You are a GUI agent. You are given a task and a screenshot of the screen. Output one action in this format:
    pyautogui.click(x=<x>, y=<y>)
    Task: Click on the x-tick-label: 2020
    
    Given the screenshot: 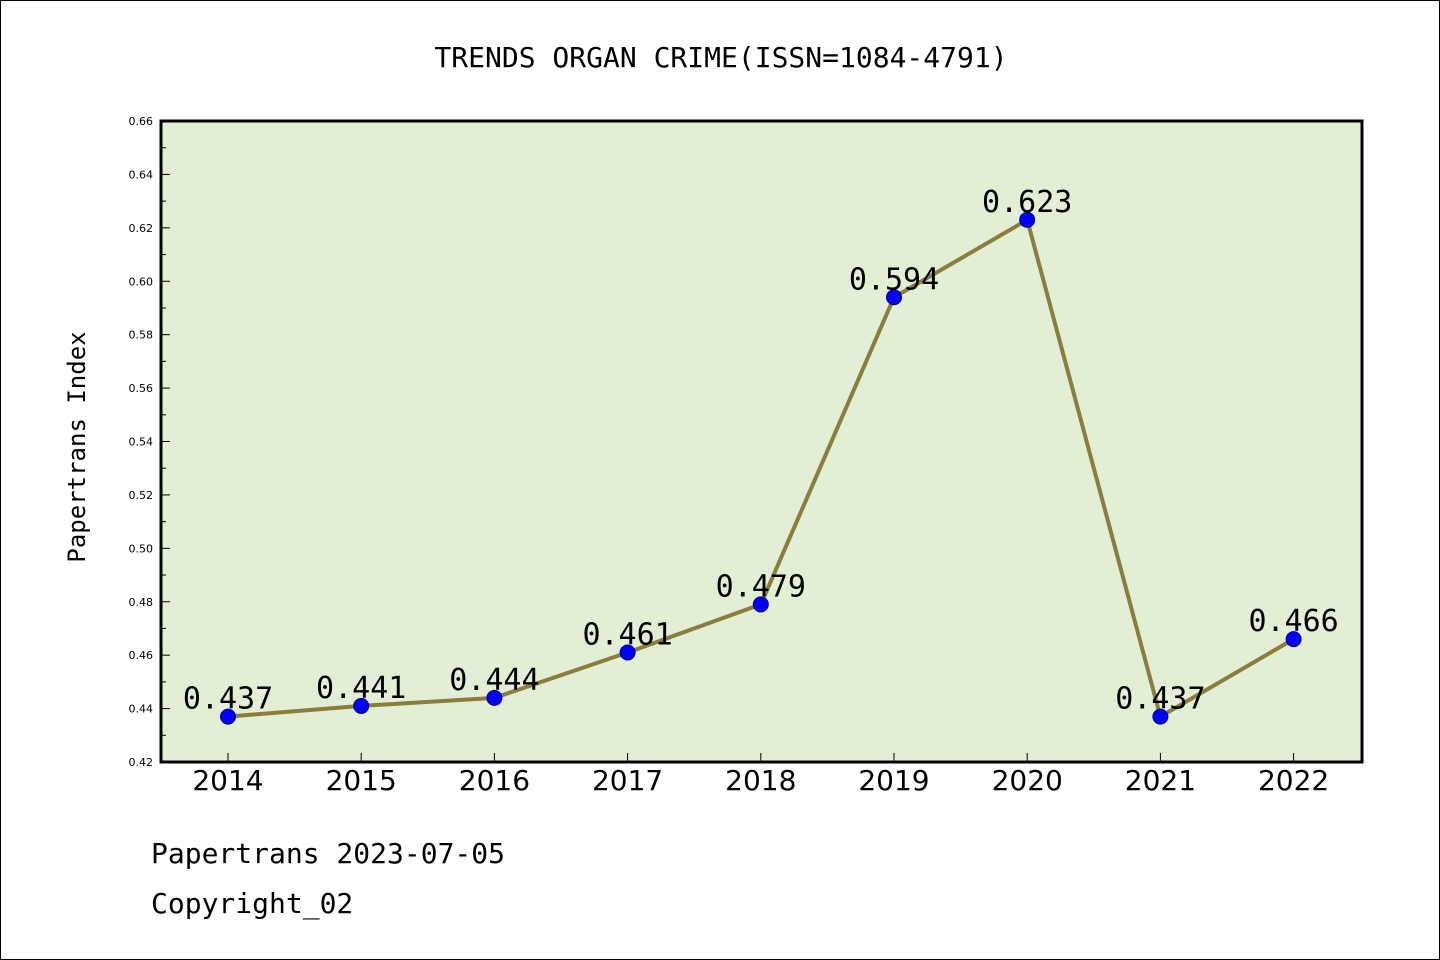 What is the action you would take?
    pyautogui.click(x=1027, y=780)
    